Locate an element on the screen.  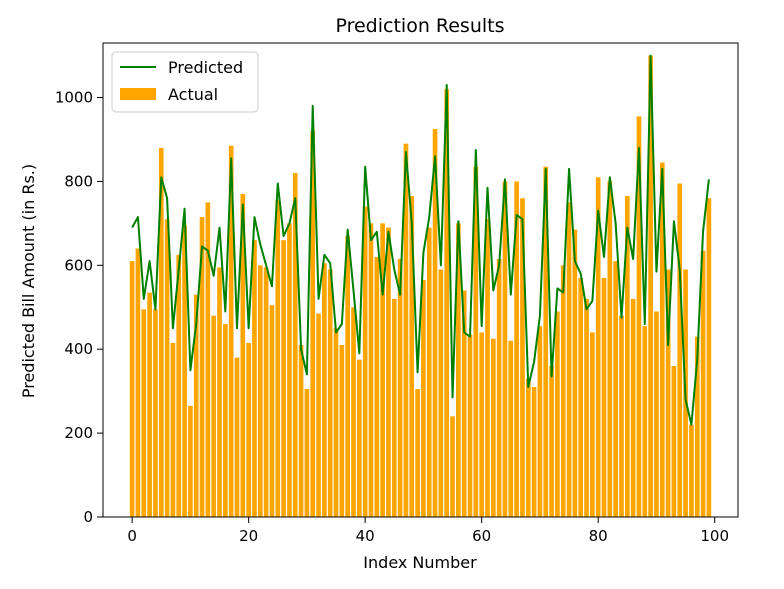
chart-title: Prediction Results is located at coordinates (419, 26).